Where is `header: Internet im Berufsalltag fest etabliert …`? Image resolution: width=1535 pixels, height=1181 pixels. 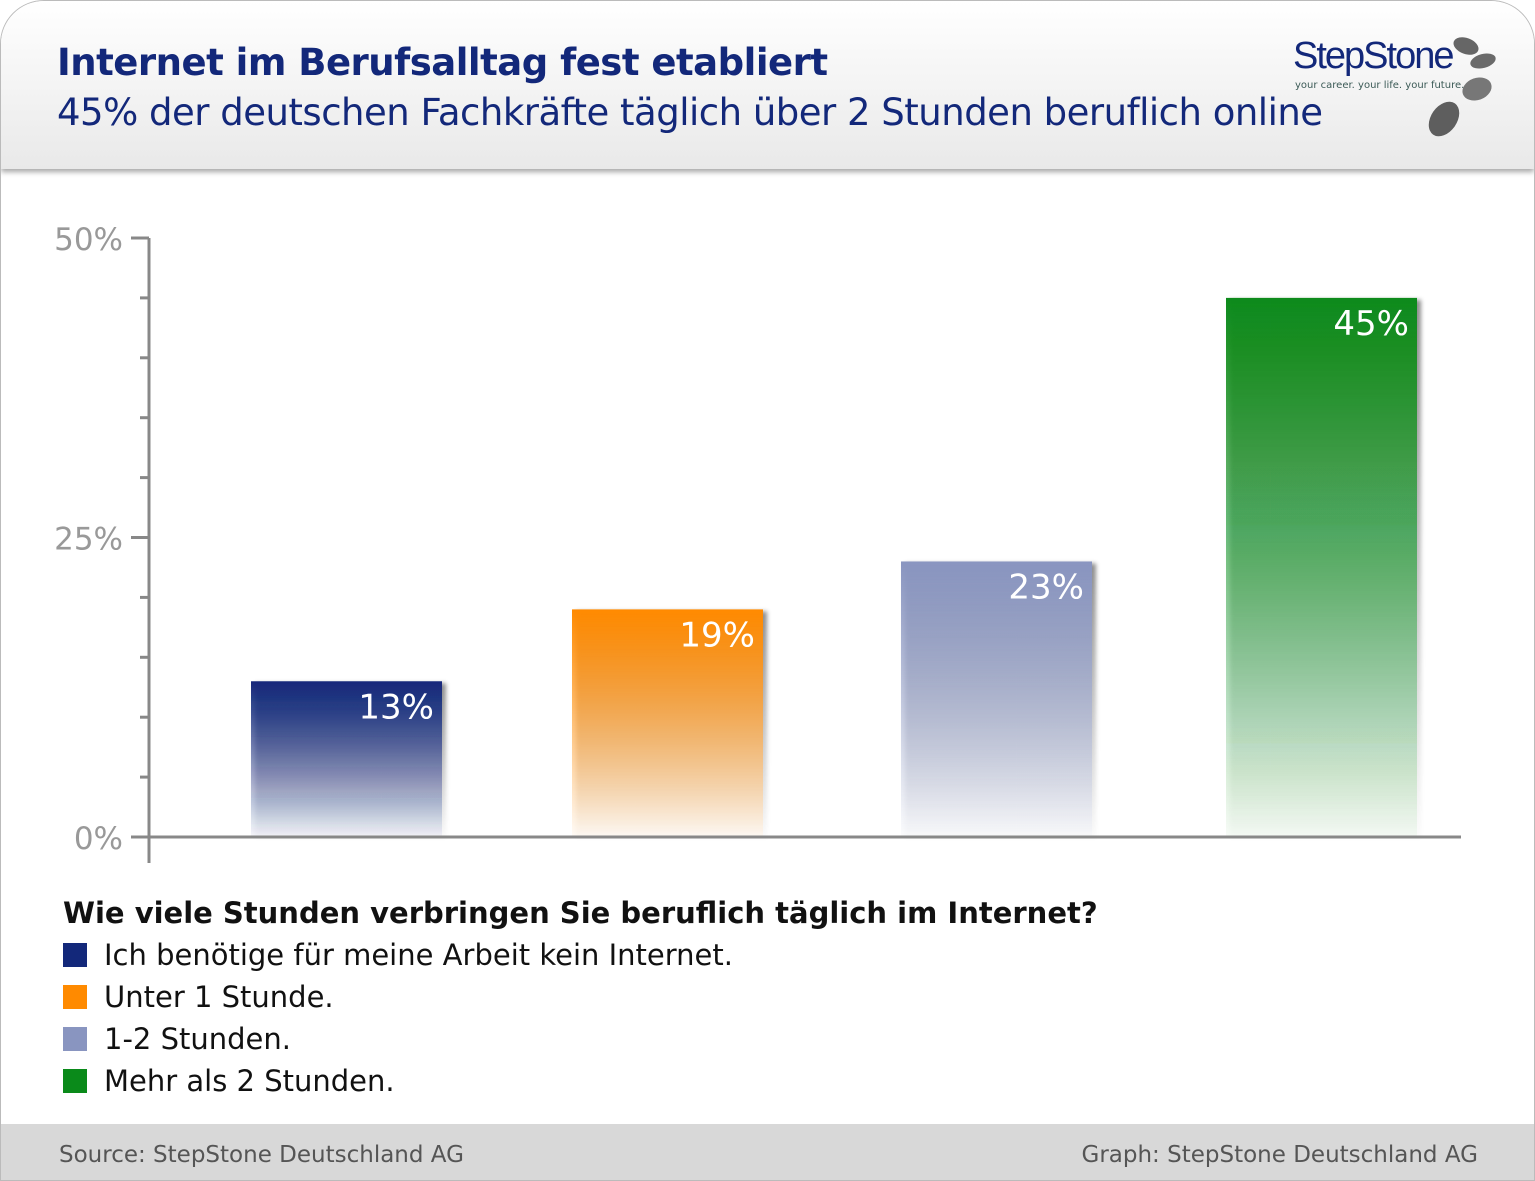
header: Internet im Berufsalltag fest etabliert … is located at coordinates (767, 85).